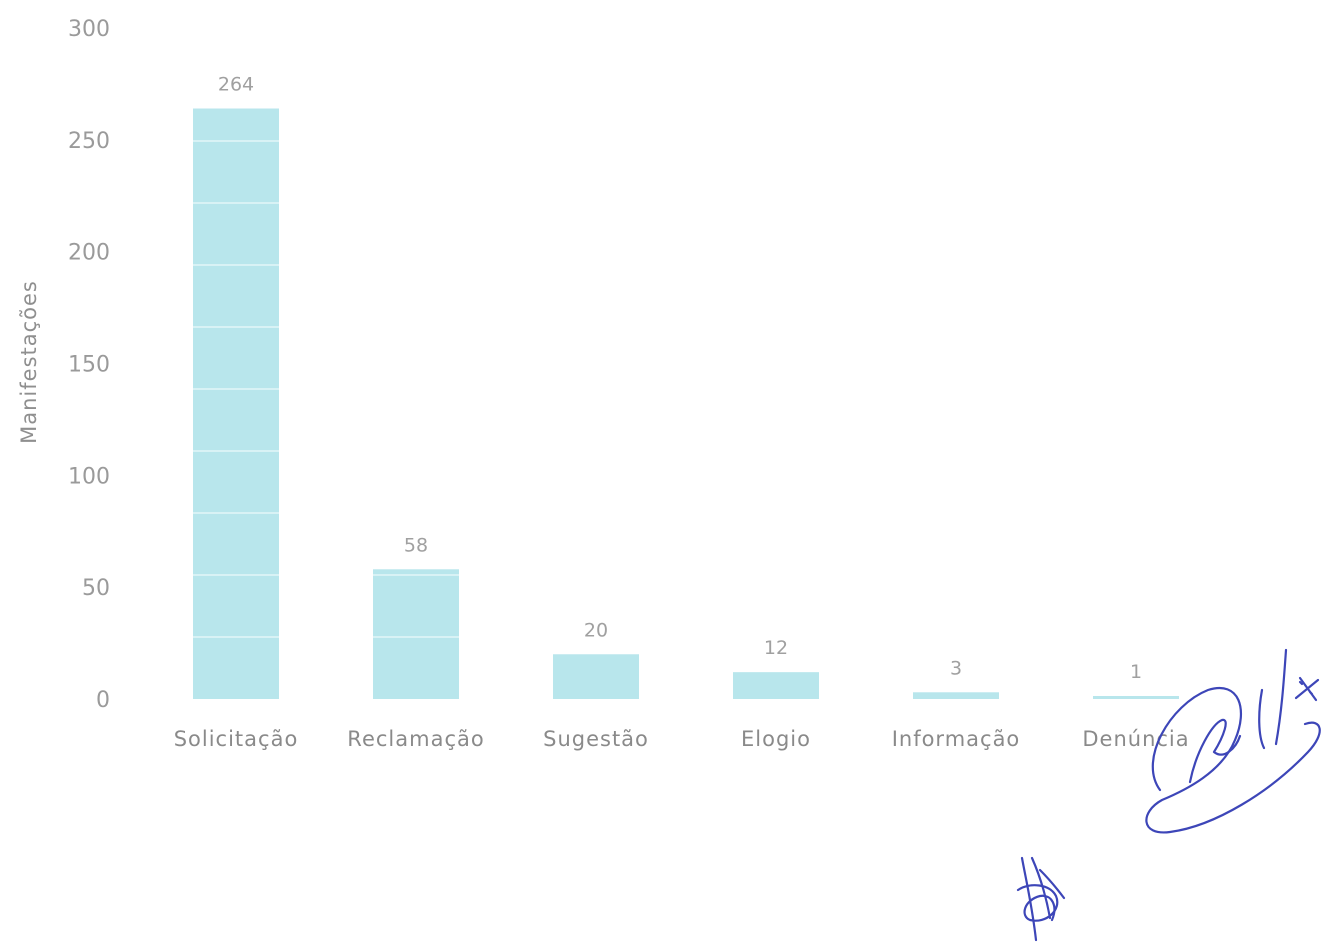 The width and height of the screenshot is (1324, 948). Describe the element at coordinates (416, 545) in the screenshot. I see `bar-value-label: 58` at that location.